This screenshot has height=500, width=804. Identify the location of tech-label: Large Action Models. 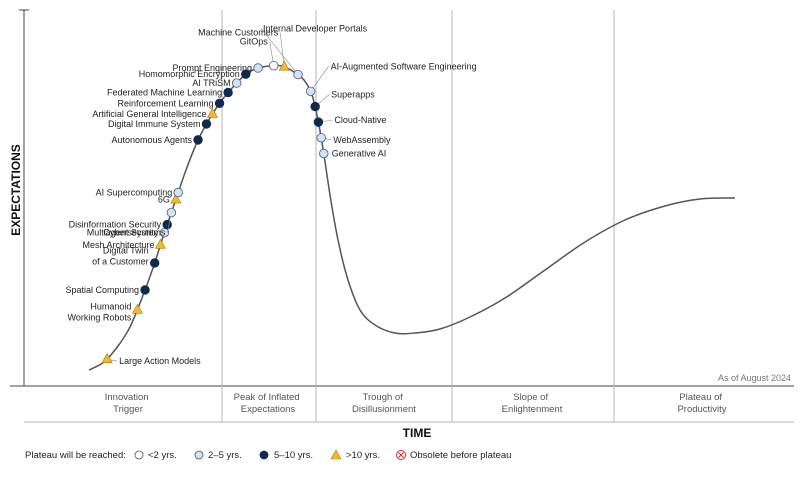
(160, 361).